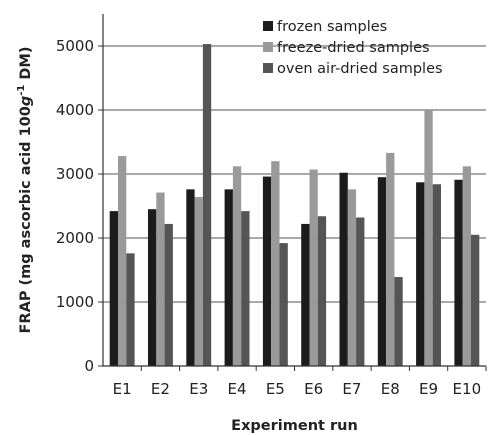  Describe the element at coordinates (332, 27) in the screenshot. I see `legend-label-1: frozen samples` at that location.